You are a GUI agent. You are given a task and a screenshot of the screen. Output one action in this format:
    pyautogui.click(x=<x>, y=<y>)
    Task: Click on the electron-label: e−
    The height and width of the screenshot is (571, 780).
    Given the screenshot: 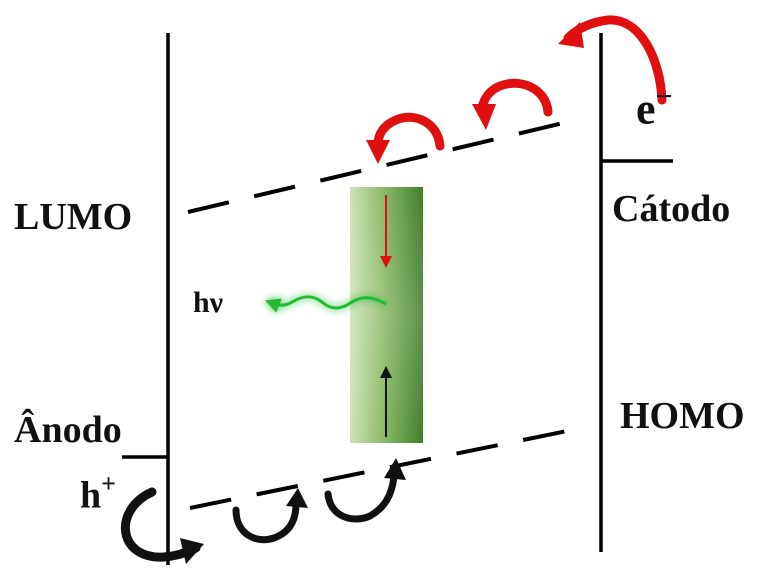 What is the action you would take?
    pyautogui.click(x=654, y=108)
    